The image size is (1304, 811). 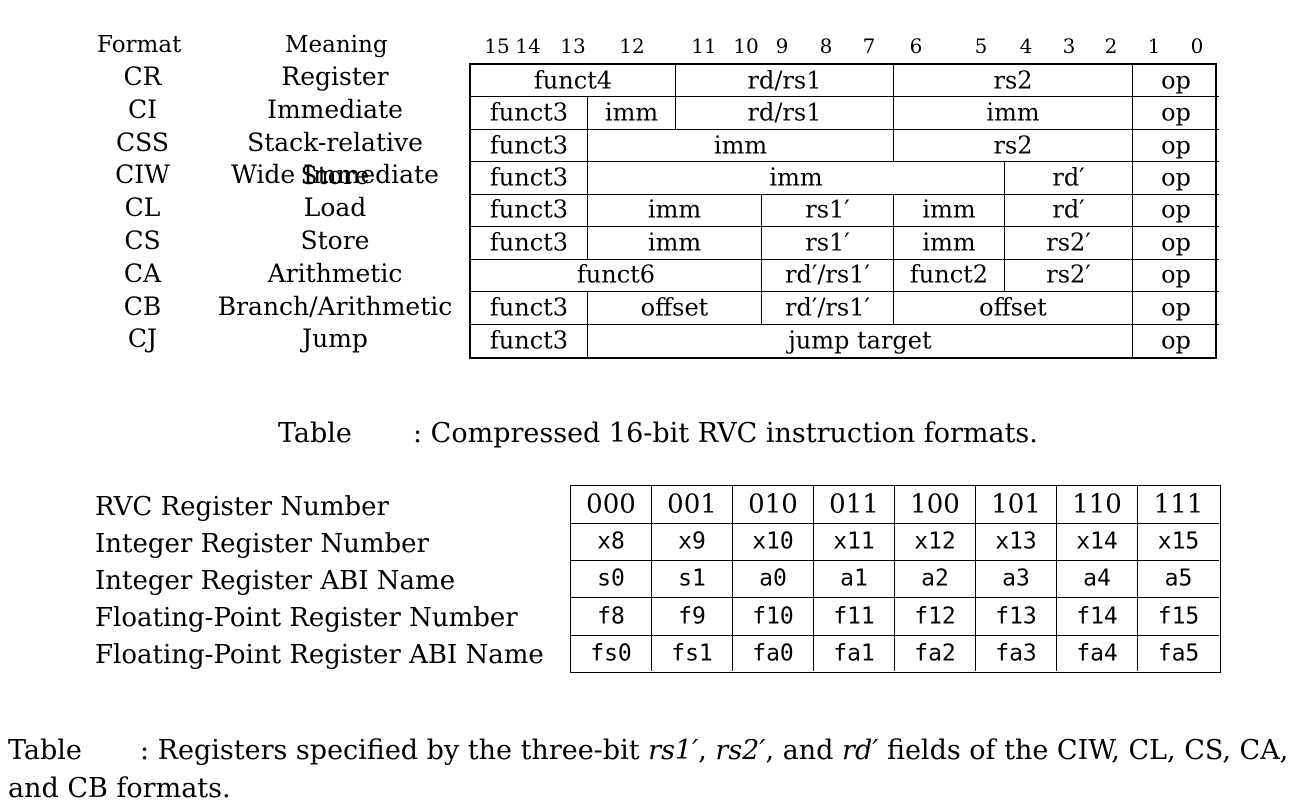 I want to click on register-row-label: Floating-Point Register ABI Name, so click(x=319, y=655).